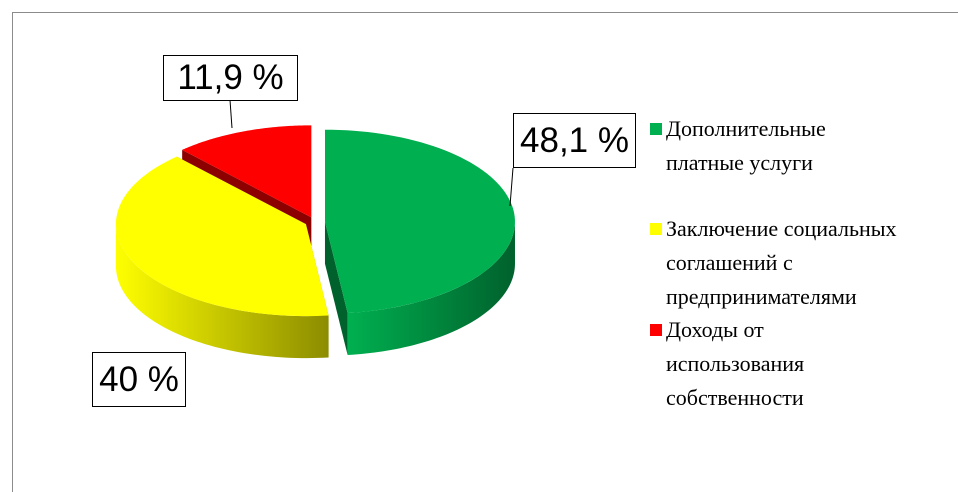  Describe the element at coordinates (139, 379) in the screenshot. I see `data-label: 40 %` at that location.